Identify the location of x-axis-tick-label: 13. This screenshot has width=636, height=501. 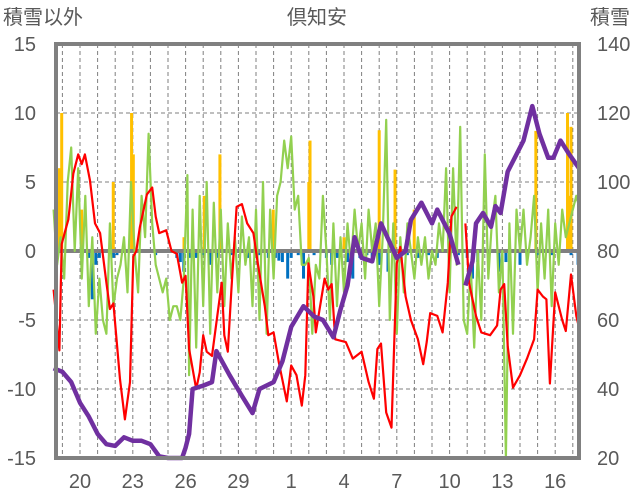
(502, 482).